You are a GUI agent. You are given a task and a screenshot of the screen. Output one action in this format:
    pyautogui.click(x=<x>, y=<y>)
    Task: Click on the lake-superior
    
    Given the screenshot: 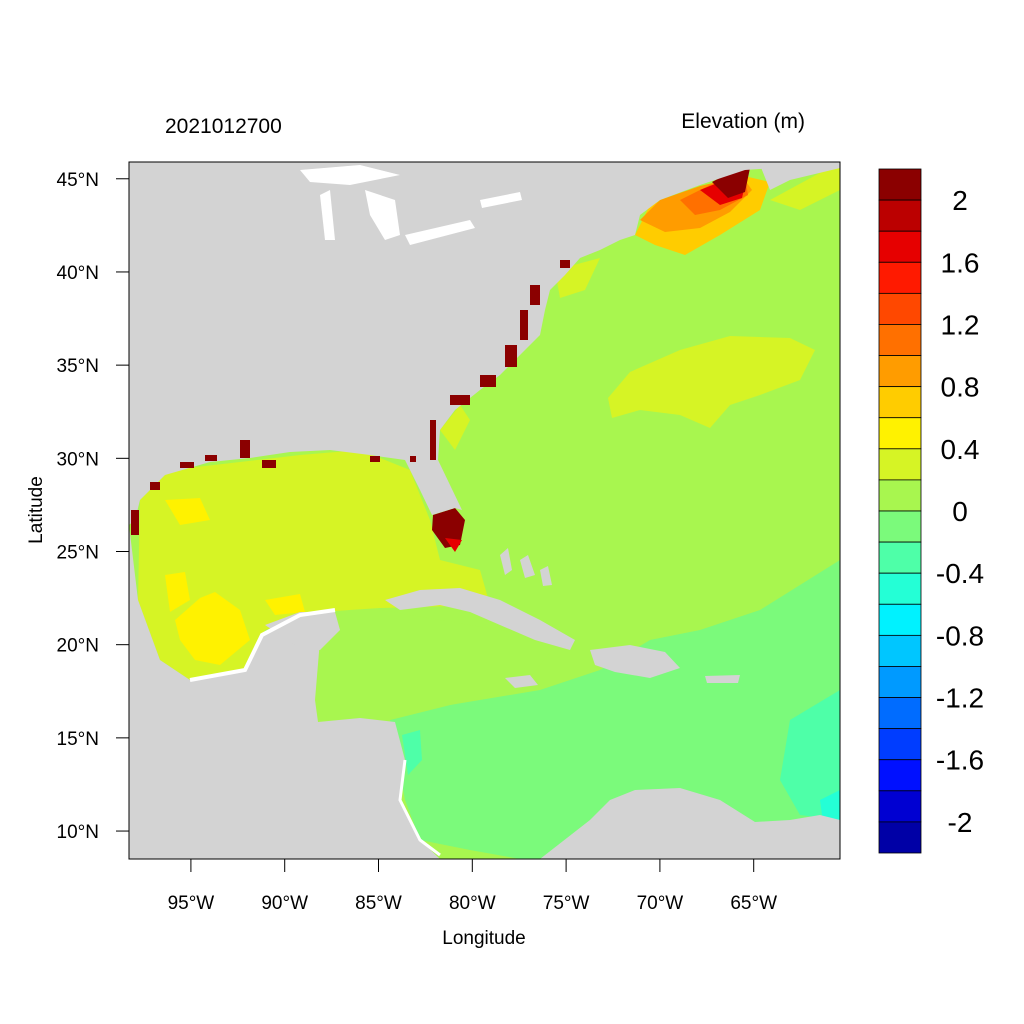 What is the action you would take?
    pyautogui.click(x=350, y=175)
    